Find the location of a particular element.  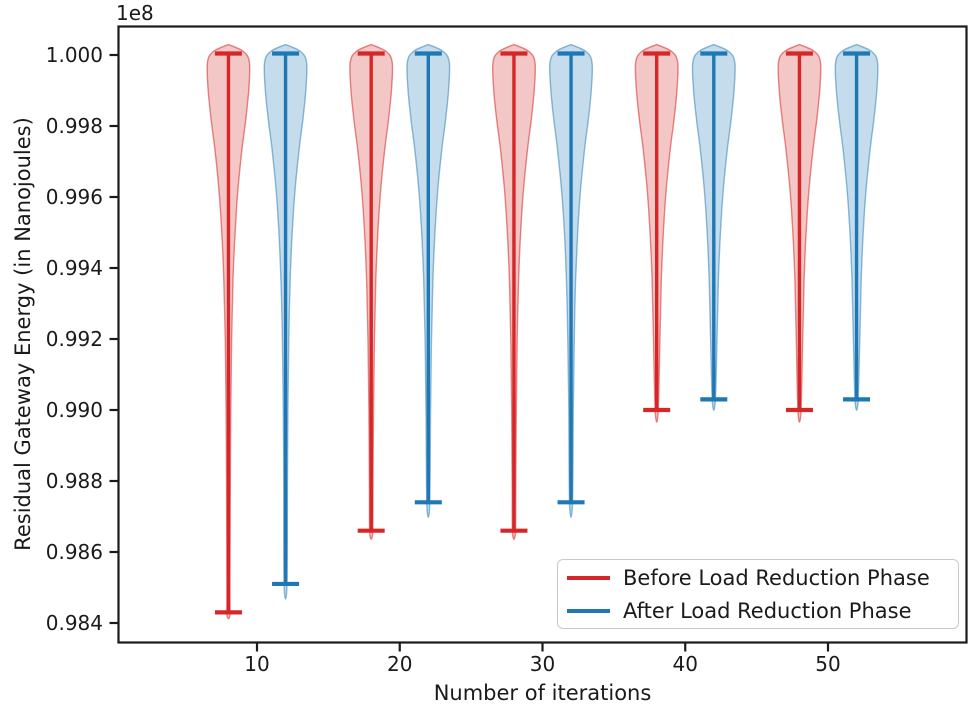

y-tick-label: 0.984 is located at coordinates (74, 623).